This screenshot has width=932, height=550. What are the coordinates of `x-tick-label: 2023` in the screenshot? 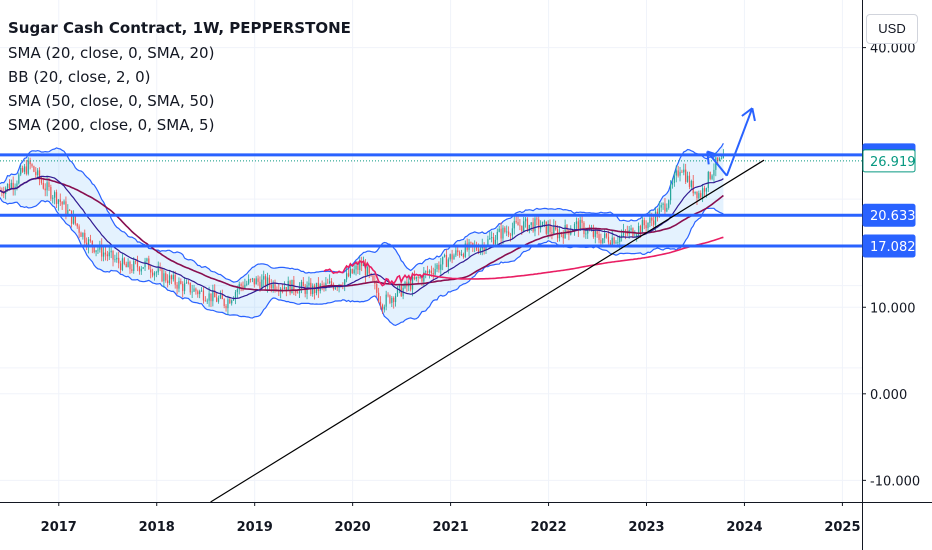 It's located at (646, 527).